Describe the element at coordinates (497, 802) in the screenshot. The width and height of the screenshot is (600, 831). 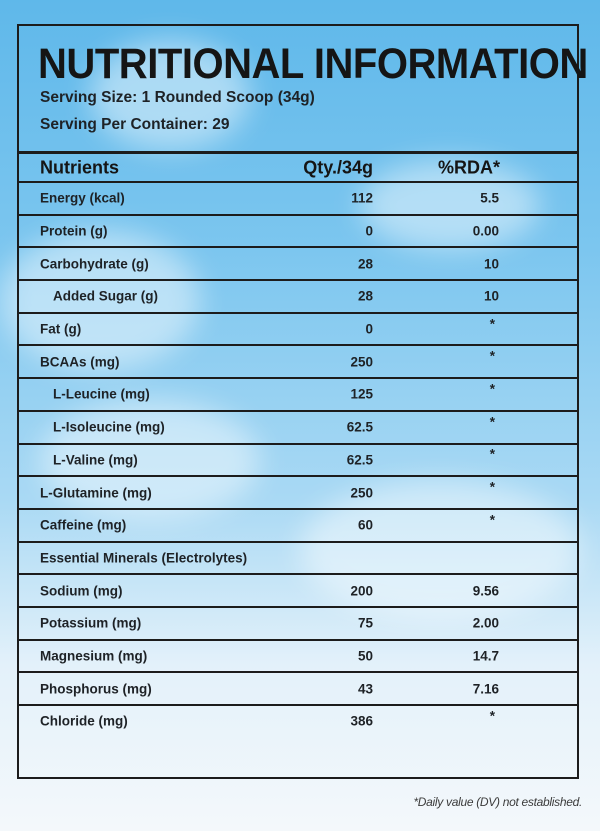
I see `footnote: *Daily value (DV) not established.` at that location.